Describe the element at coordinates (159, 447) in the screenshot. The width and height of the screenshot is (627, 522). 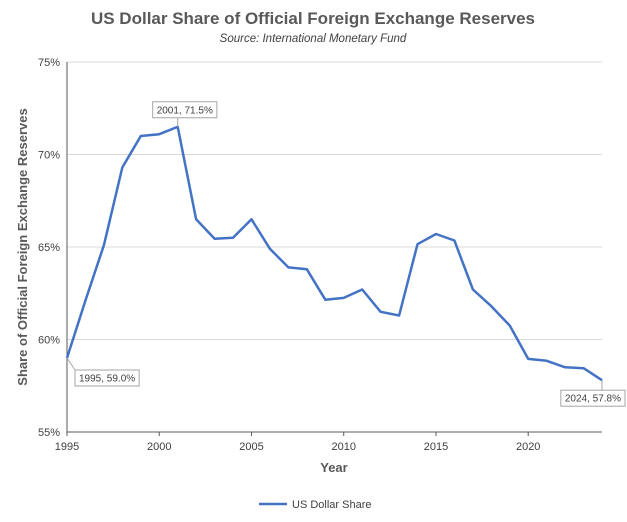
I see `x-tick-label: 2000` at that location.